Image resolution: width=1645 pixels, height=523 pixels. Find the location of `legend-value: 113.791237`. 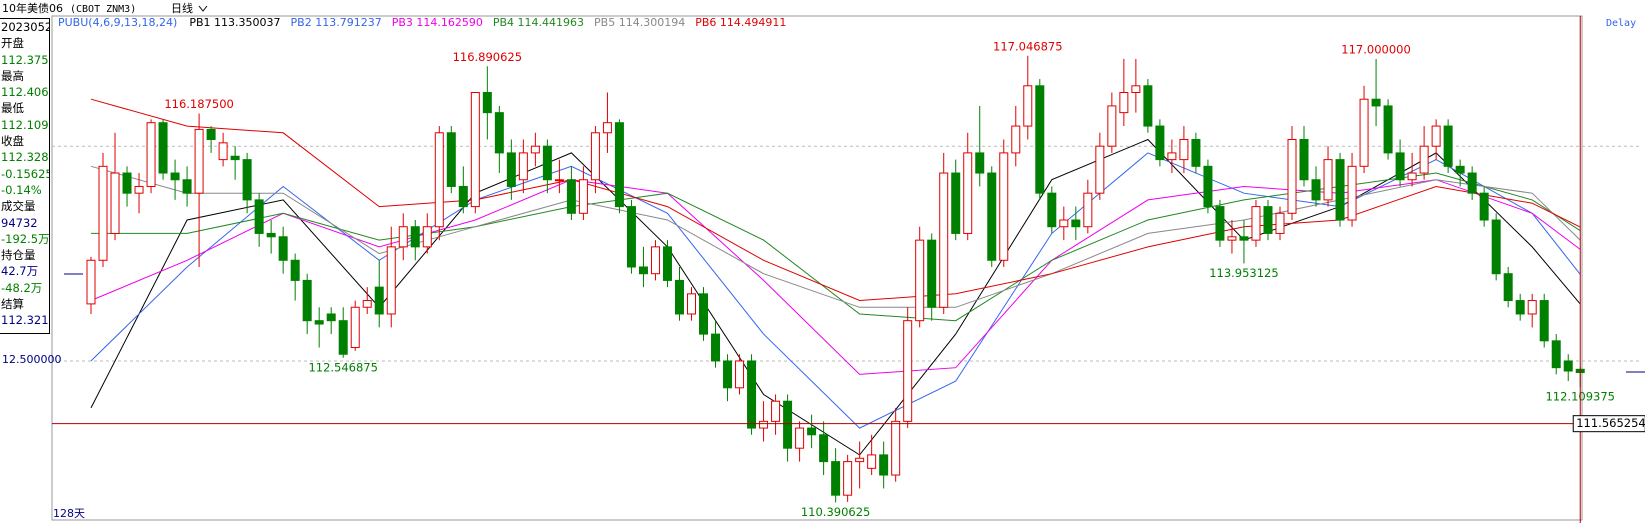

legend-value: 113.791237 is located at coordinates (348, 22).